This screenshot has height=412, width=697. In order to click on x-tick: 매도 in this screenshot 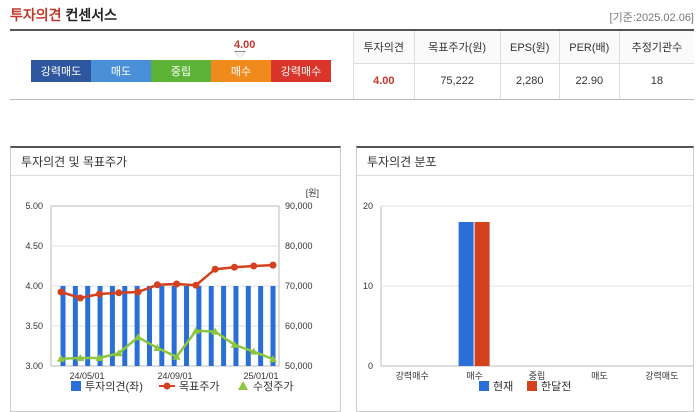, I will do `click(599, 376)`.